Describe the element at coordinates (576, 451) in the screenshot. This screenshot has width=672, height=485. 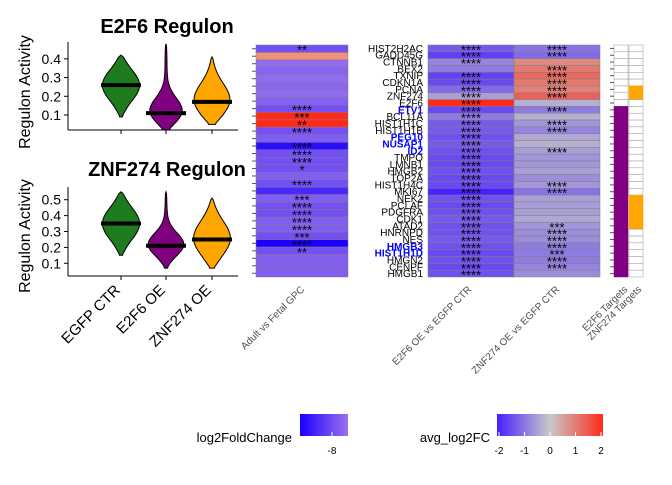
I see `legend-tick-label: 1` at that location.